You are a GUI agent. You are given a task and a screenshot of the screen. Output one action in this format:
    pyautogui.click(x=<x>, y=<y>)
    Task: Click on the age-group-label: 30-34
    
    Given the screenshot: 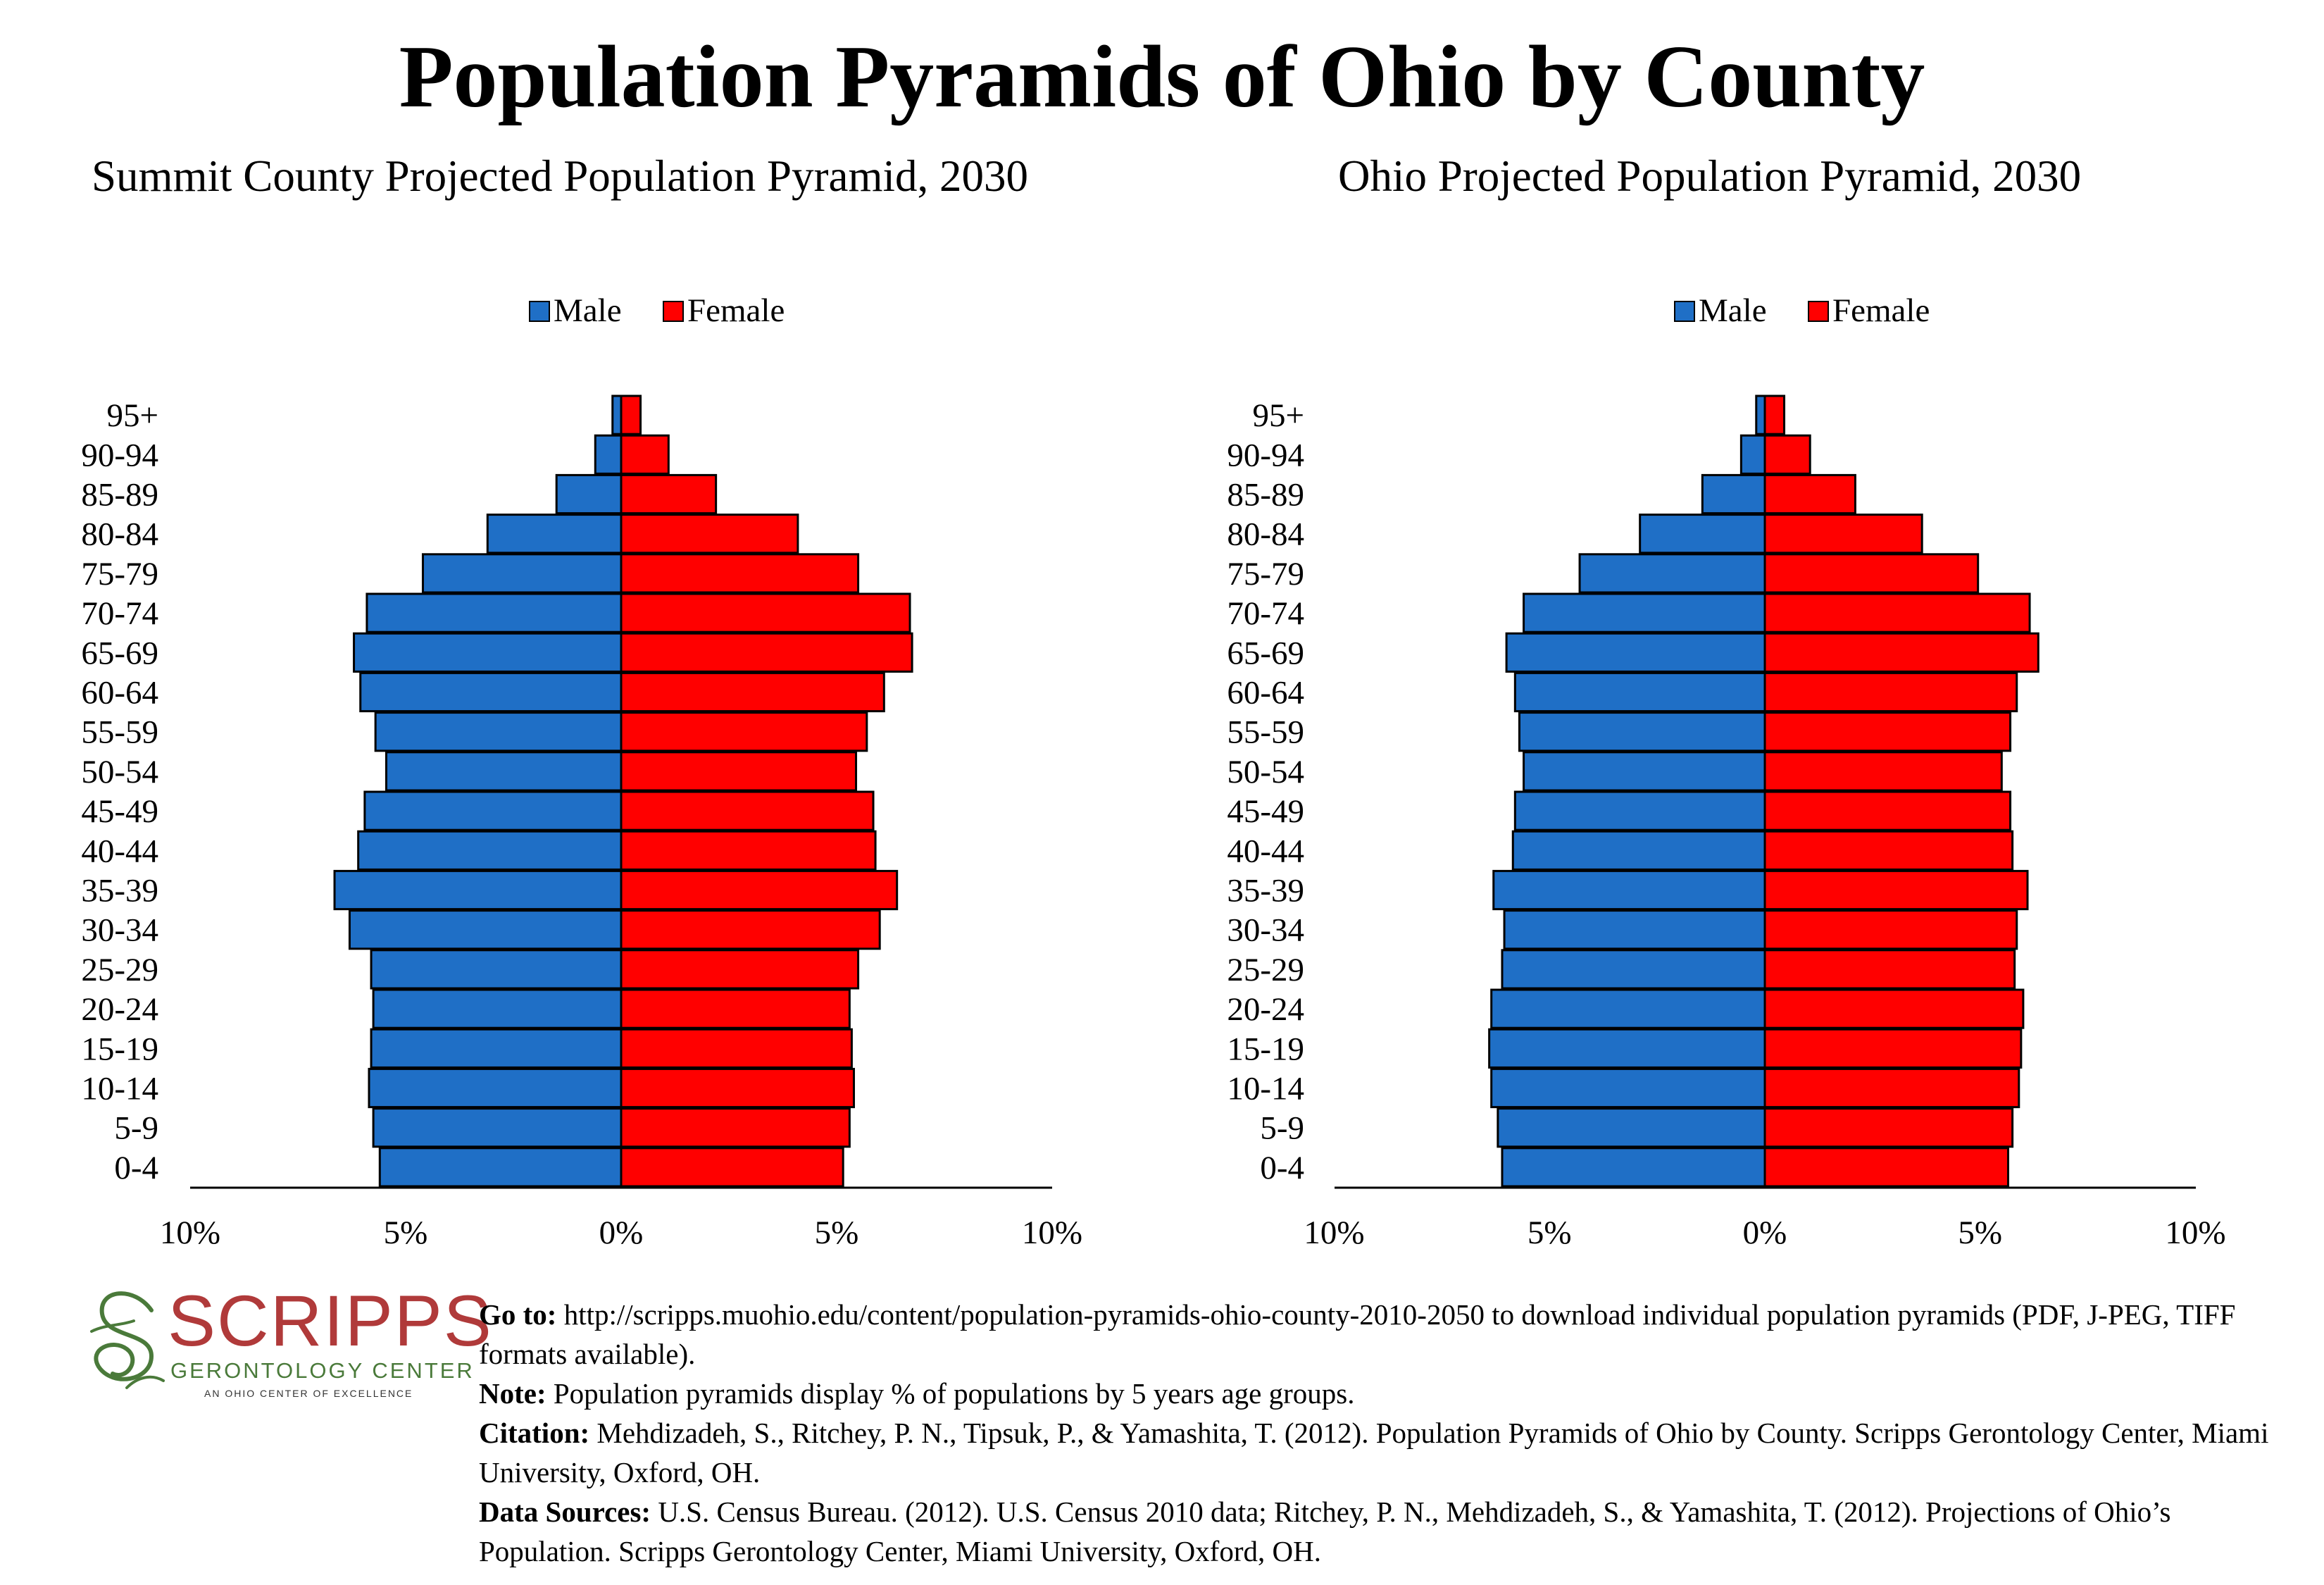 What is the action you would take?
    pyautogui.click(x=119, y=931)
    